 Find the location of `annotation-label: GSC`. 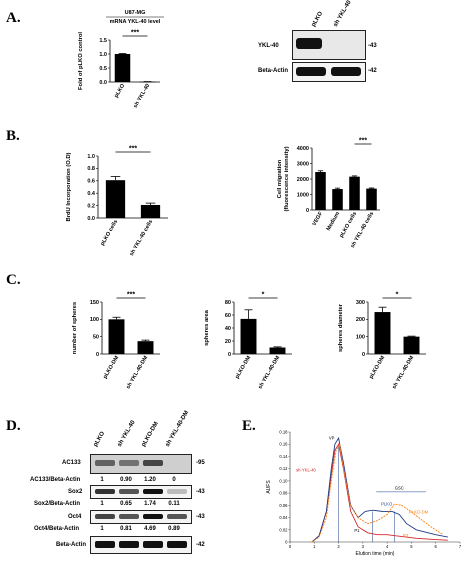

annotation-label: GSC is located at coordinates (399, 487).